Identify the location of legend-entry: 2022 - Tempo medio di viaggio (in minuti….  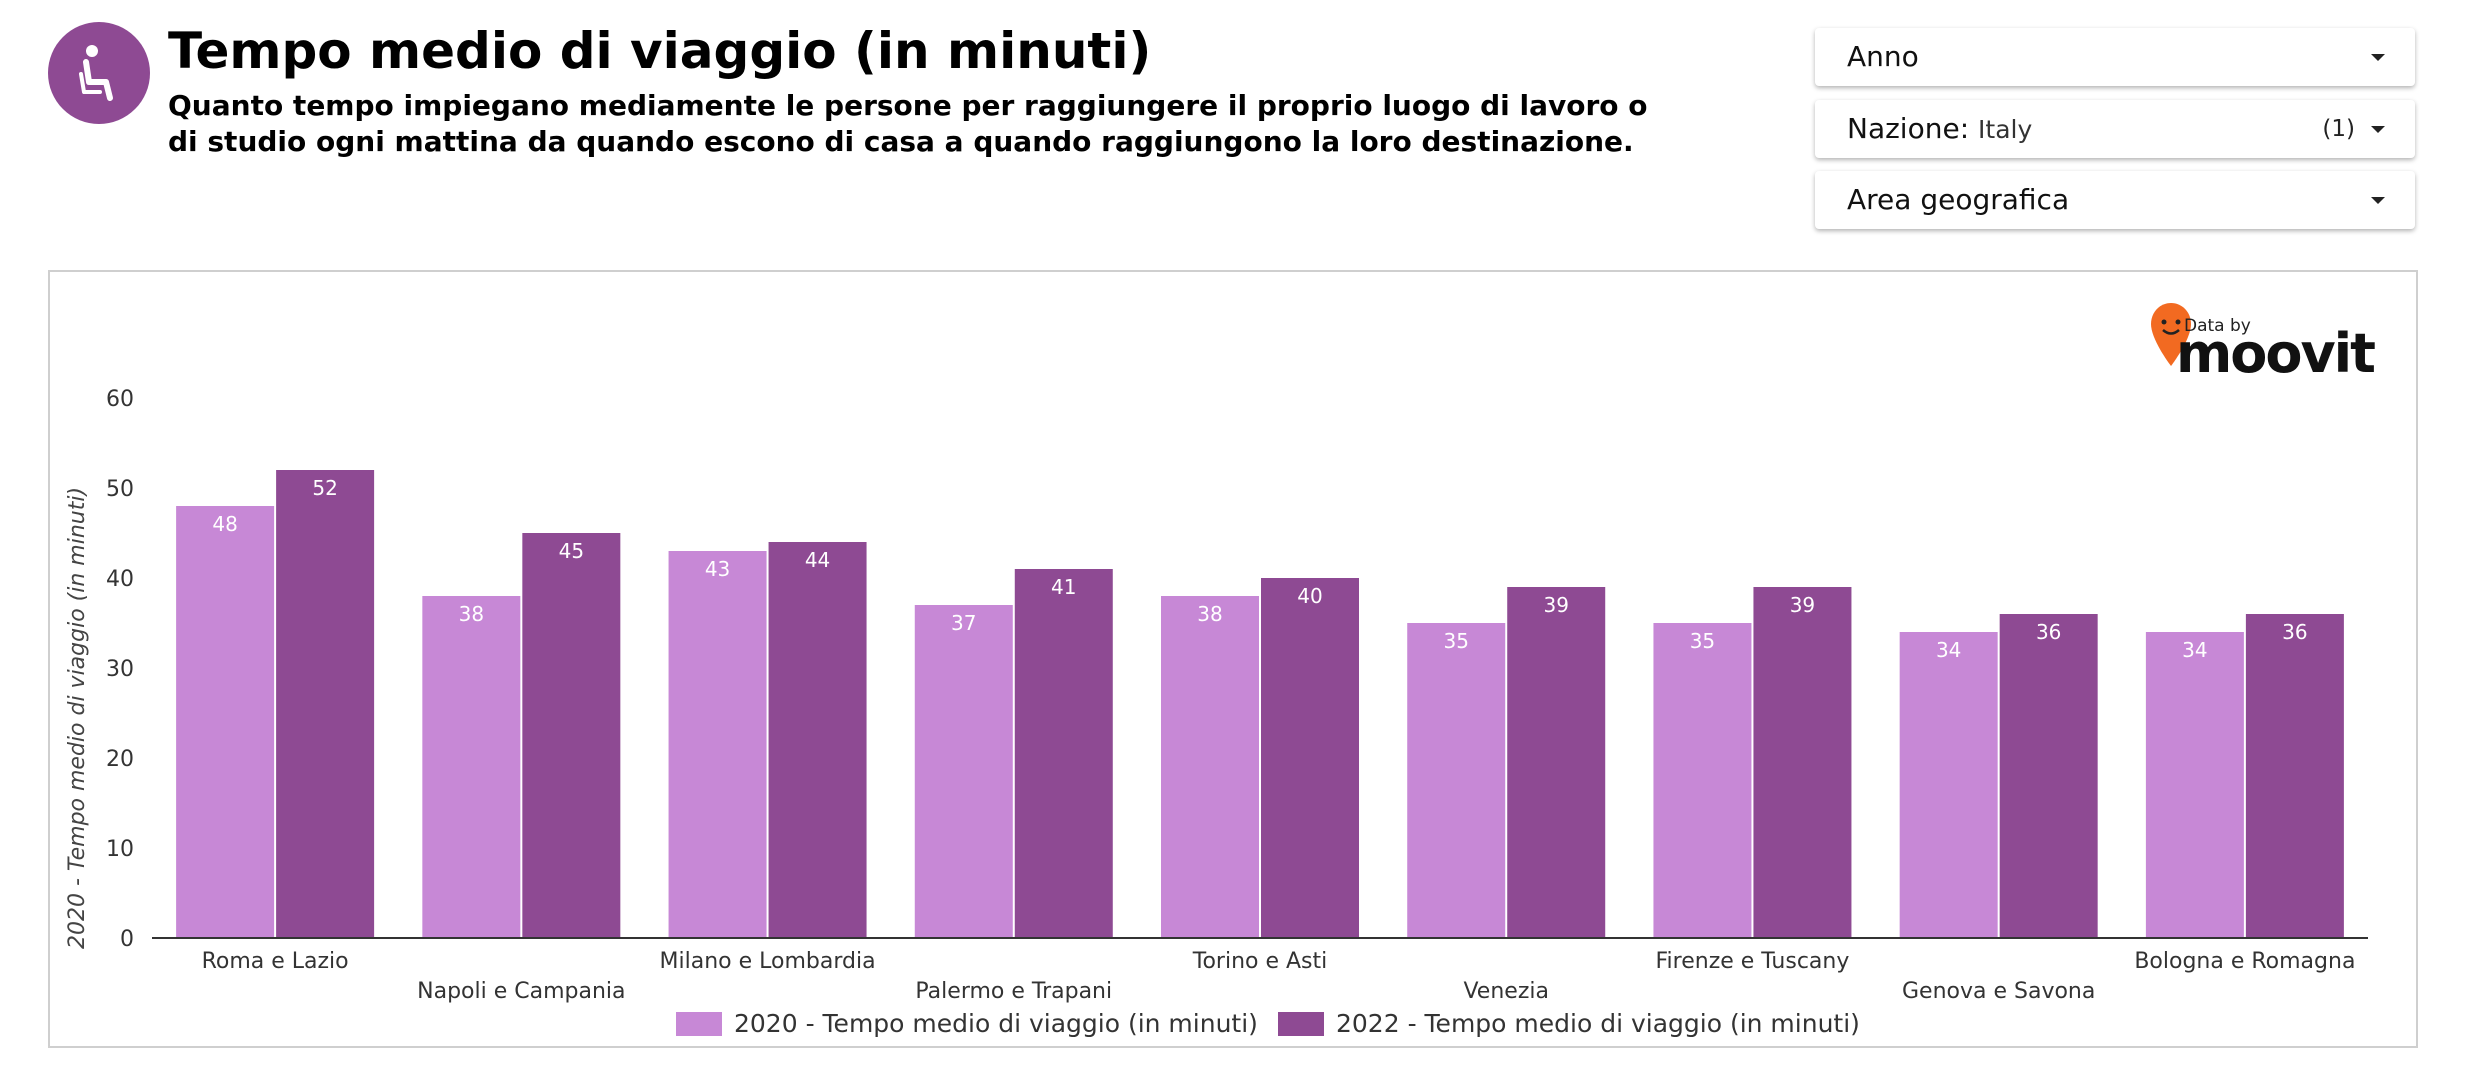
(1598, 1023).